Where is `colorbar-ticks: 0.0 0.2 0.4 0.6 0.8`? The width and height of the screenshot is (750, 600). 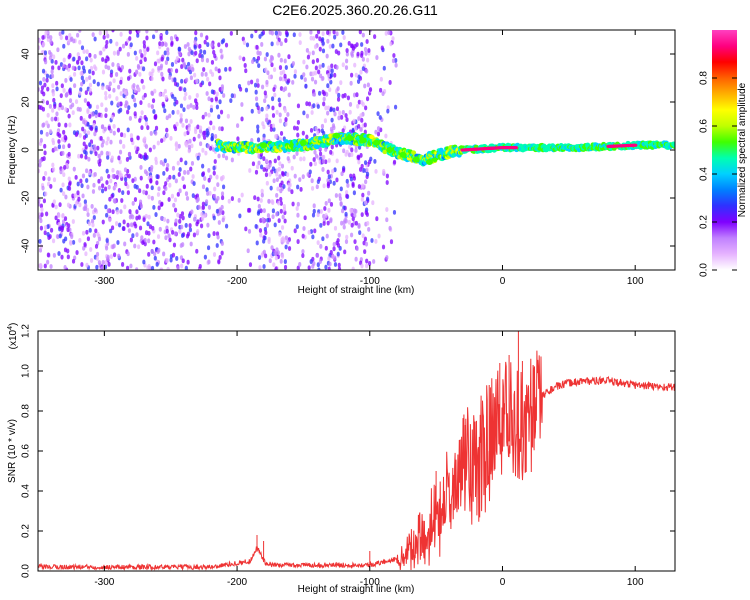
colorbar-ticks: 0.0 0.2 0.4 0.6 0.8 is located at coordinates (718, 174).